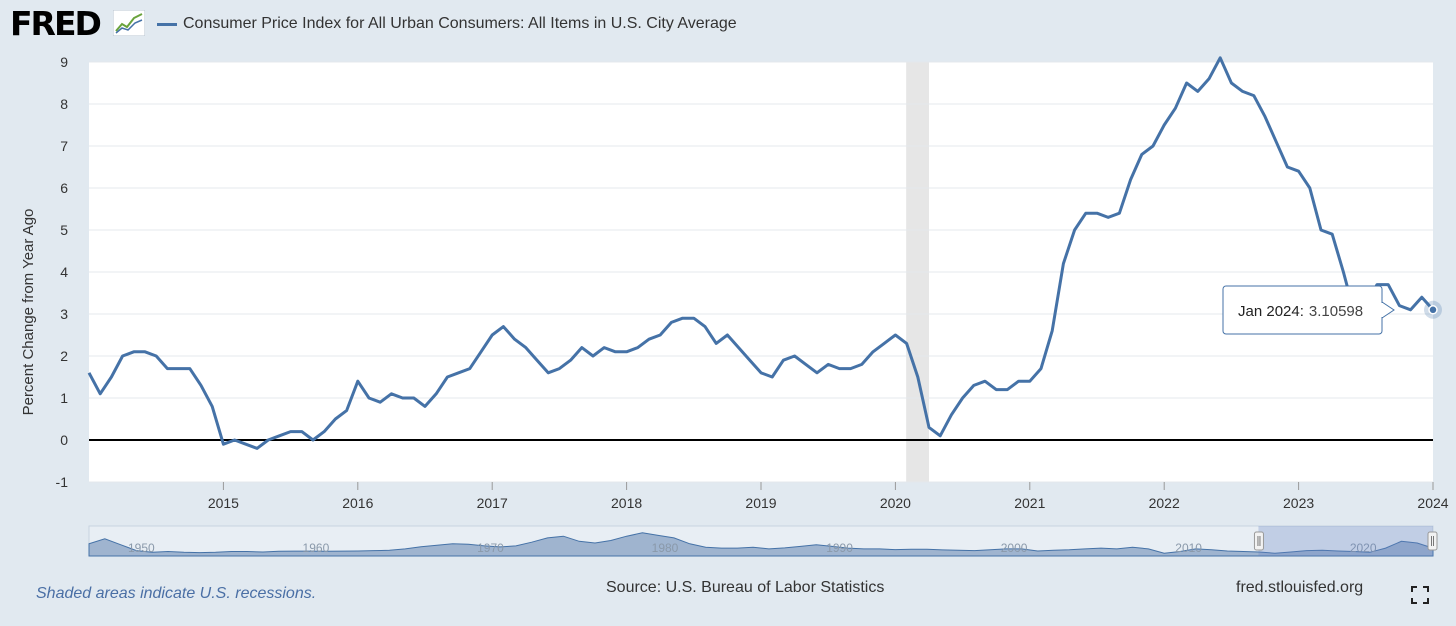 The height and width of the screenshot is (626, 1456). Describe the element at coordinates (64, 440) in the screenshot. I see `y-tick-label: 0` at that location.